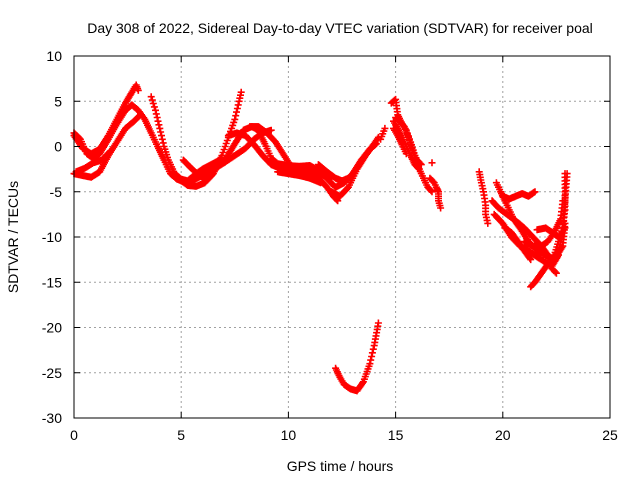 The width and height of the screenshot is (640, 480). I want to click on y-tick-label: -5, so click(56, 192).